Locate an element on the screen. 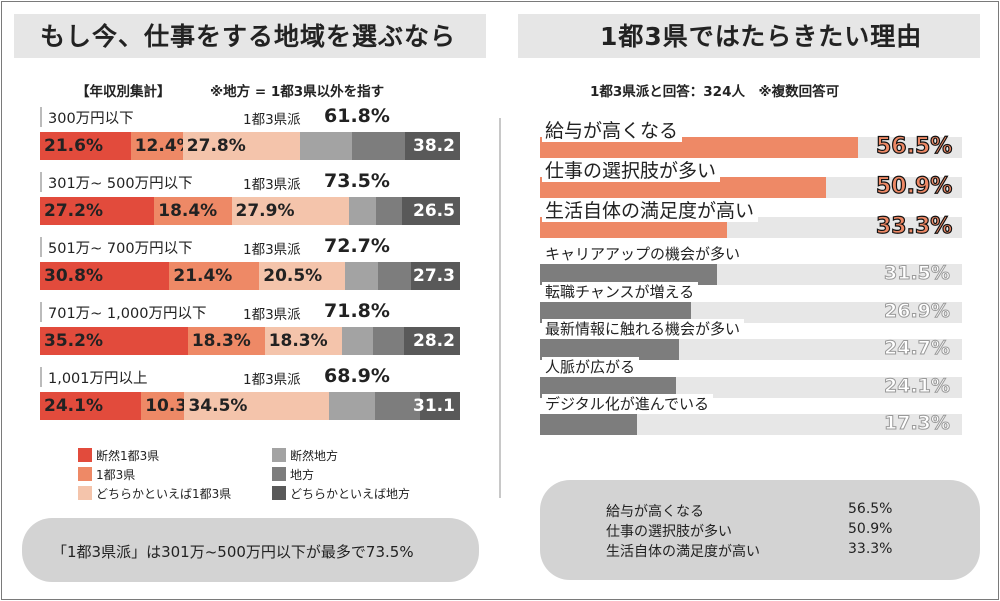  reason-value-label: 31.5% is located at coordinates (917, 273).